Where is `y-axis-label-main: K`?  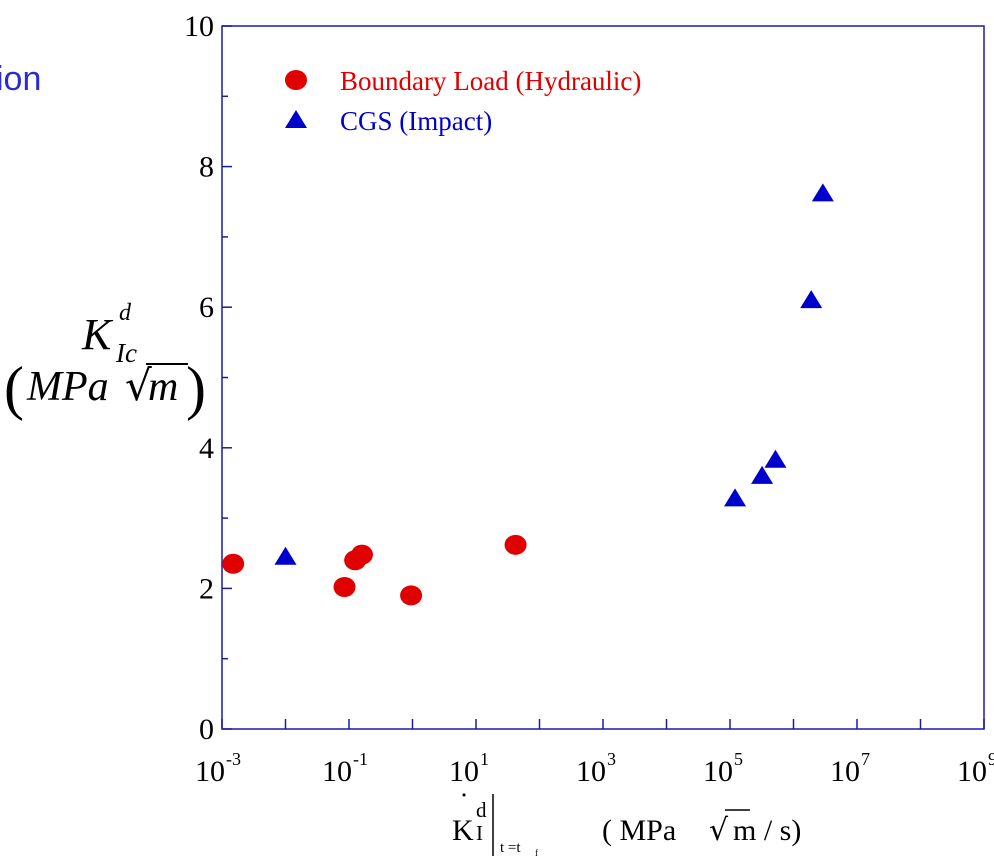
y-axis-label-main: K is located at coordinates (97, 334).